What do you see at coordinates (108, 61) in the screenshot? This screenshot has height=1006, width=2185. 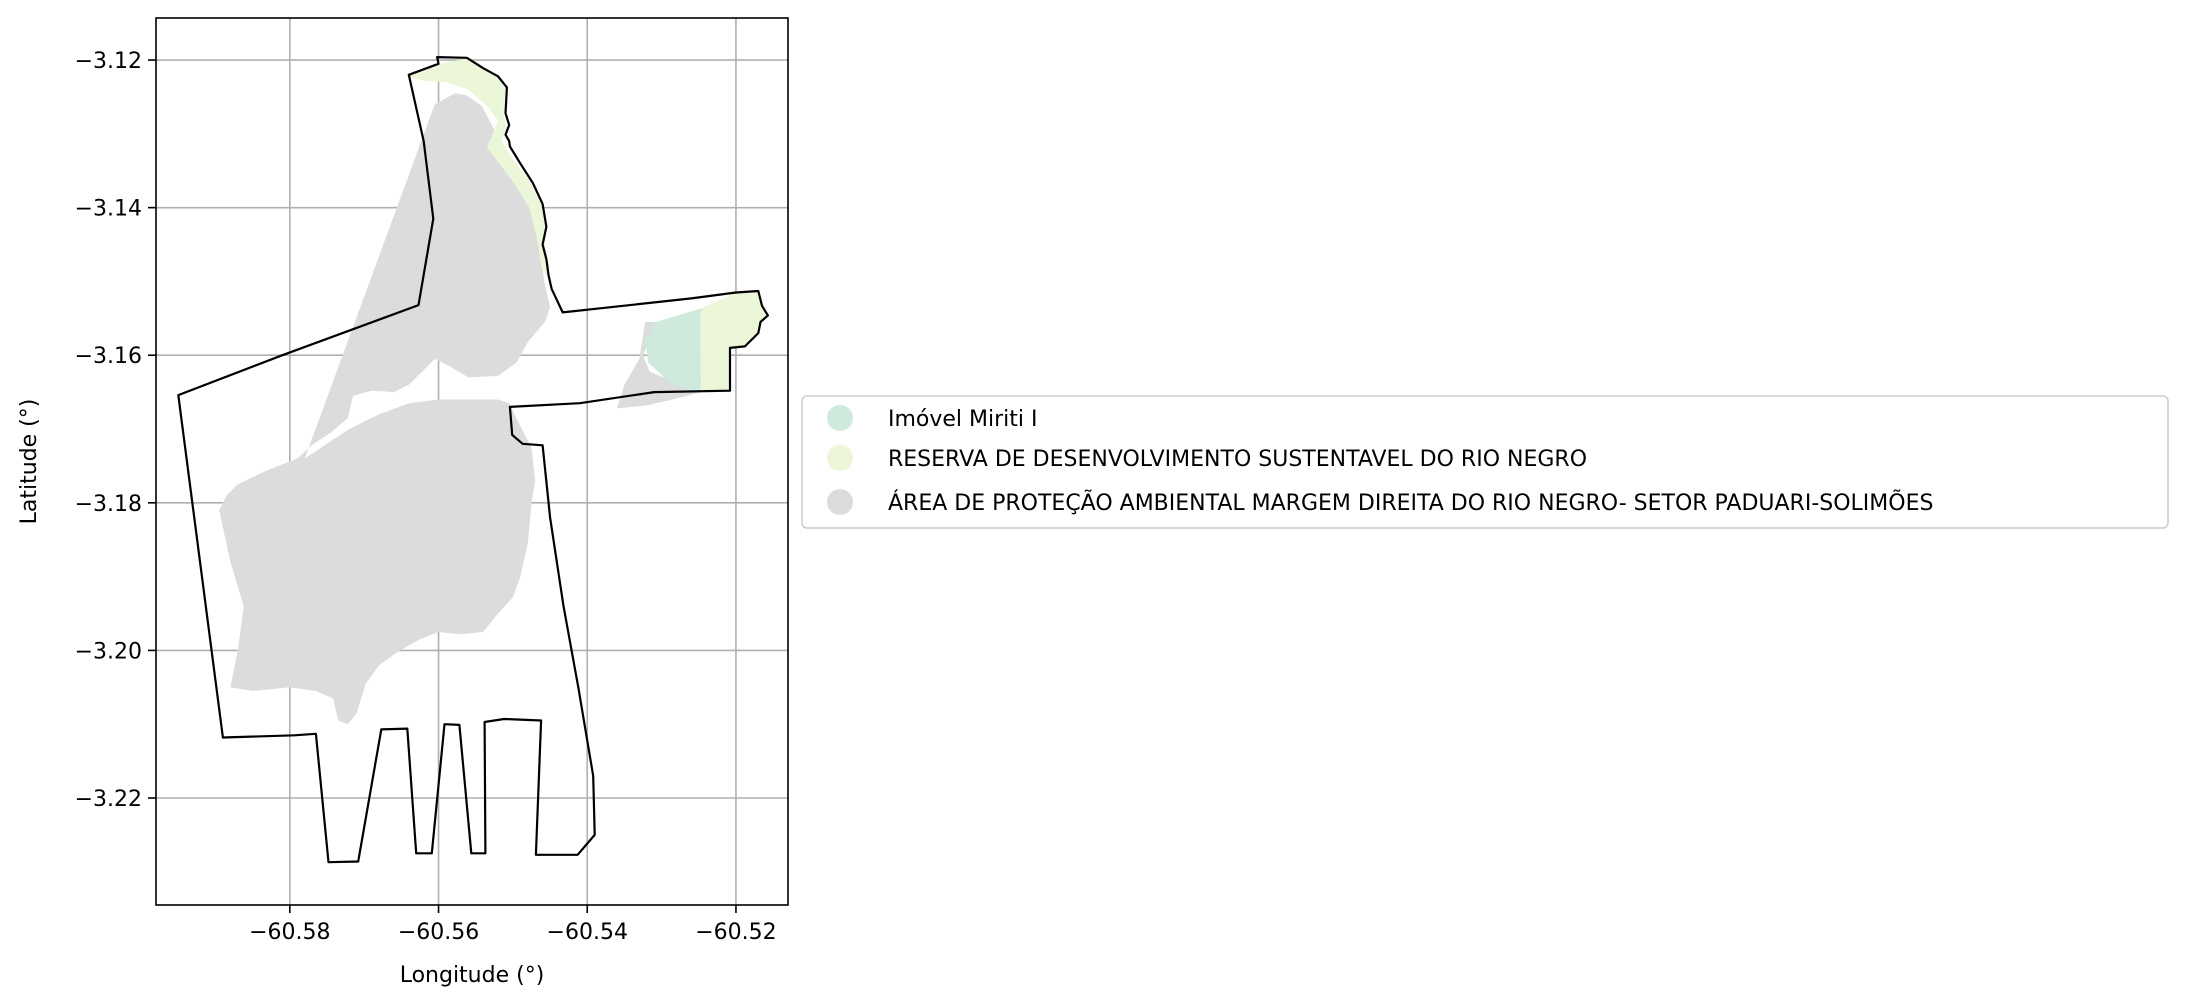 I see `y-tick-label: −3.12` at bounding box center [108, 61].